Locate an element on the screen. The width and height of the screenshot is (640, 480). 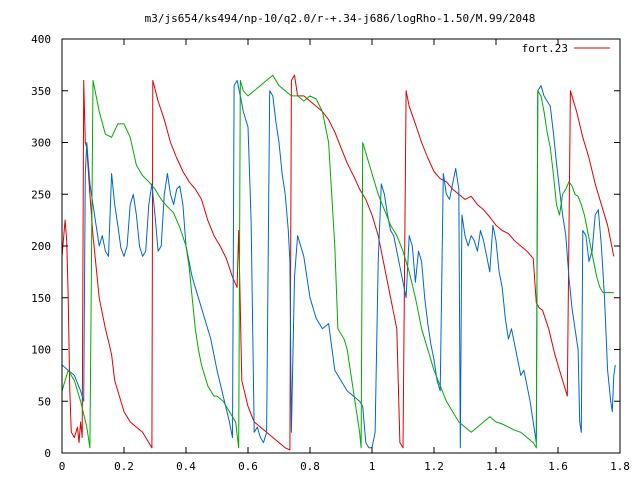
x-tick-label: 0.4 is located at coordinates (186, 466).